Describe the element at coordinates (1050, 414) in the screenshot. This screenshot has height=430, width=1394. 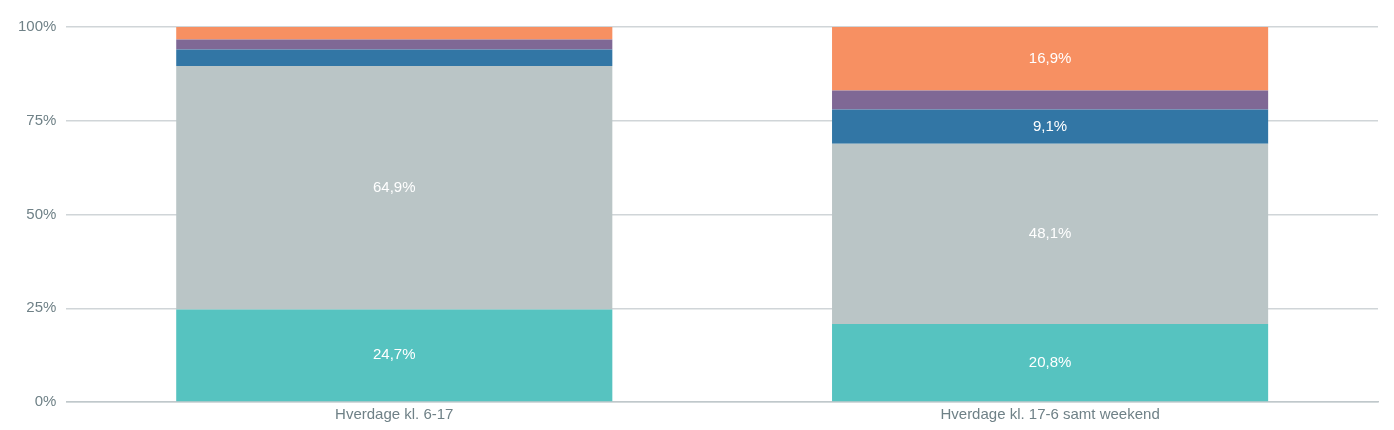
I see `x-tick-label: Hverdage kl. 17-6 samt weekend` at that location.